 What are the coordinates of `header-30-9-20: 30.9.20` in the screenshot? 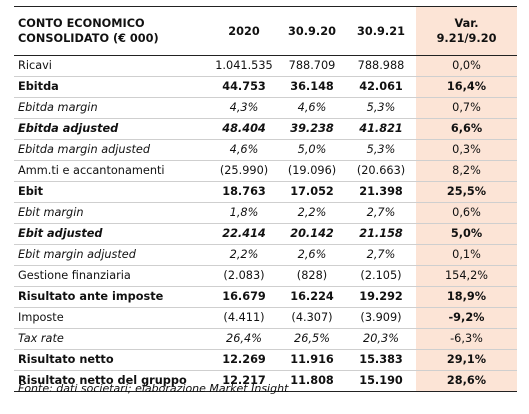 It's located at (312, 31).